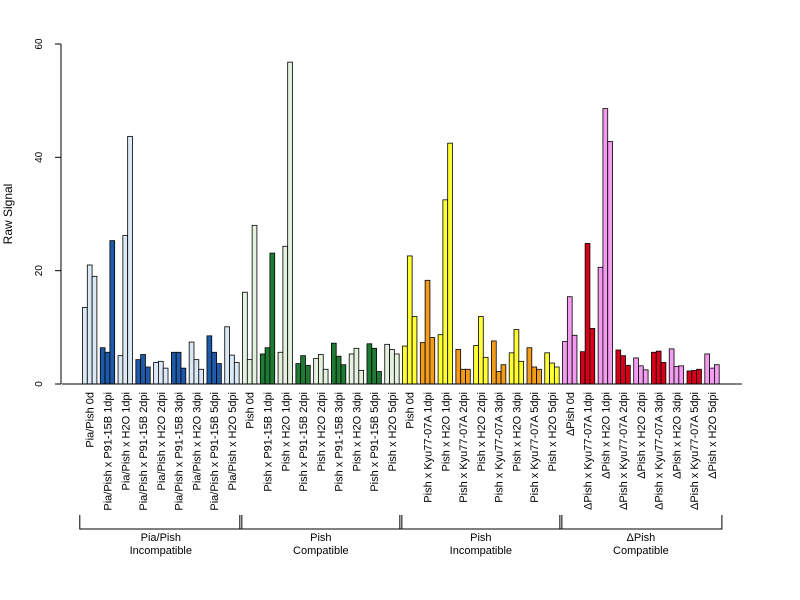  What do you see at coordinates (571, 414) in the screenshot?
I see `x-tick-label: ΔPish 0d` at bounding box center [571, 414].